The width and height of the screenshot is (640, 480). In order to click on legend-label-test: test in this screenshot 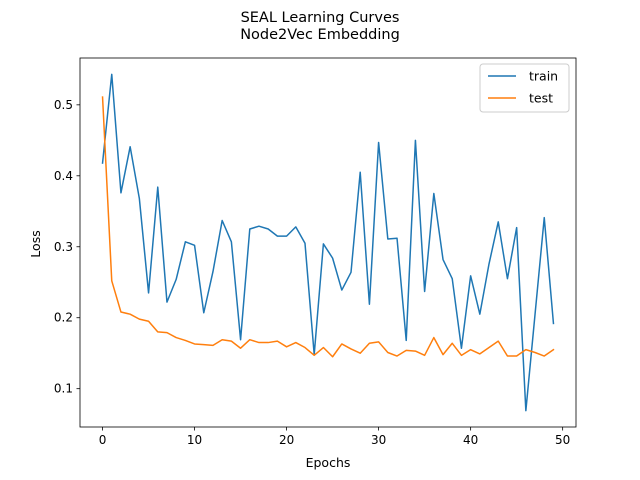, I will do `click(541, 98)`.